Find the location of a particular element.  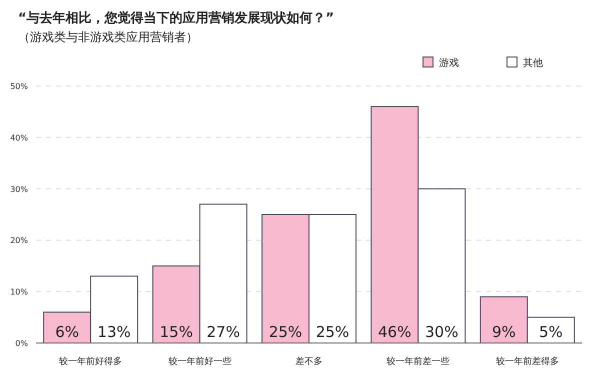

data-label: 9% is located at coordinates (504, 332).